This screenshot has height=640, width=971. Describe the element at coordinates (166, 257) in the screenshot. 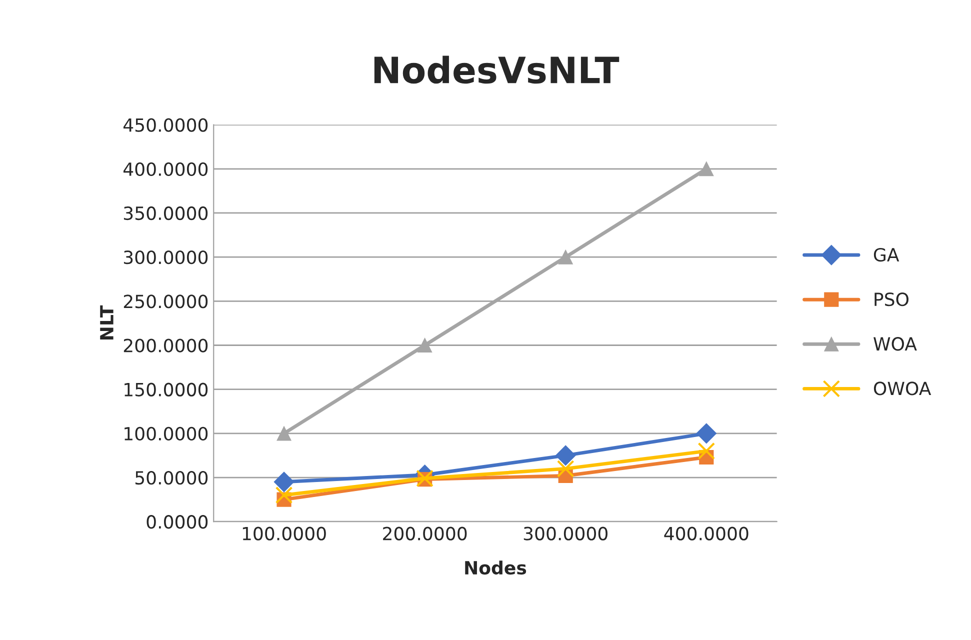

I see `y-tick-label: 300.0000` at that location.